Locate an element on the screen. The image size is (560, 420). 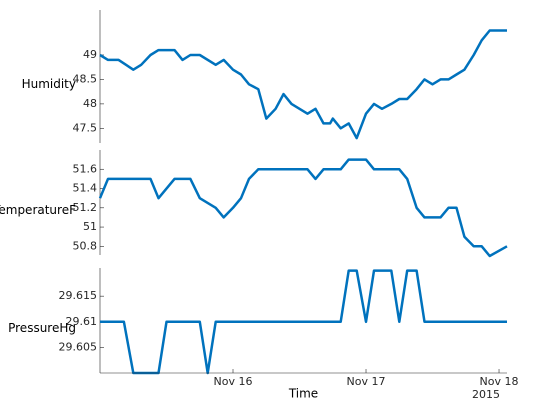
y-tick-label: 50.8 is located at coordinates (85, 245).